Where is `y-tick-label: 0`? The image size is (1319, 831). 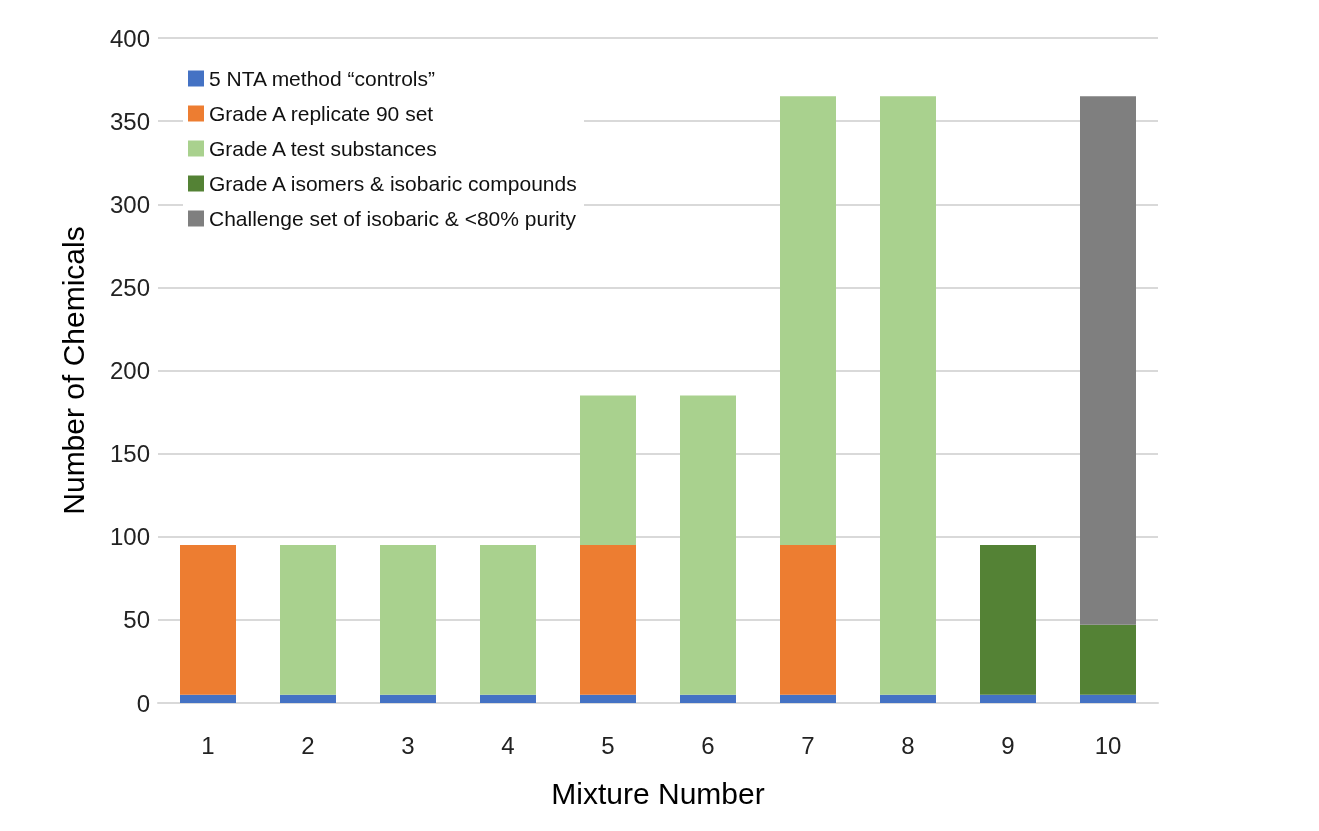
y-tick-label: 0 is located at coordinates (143, 703).